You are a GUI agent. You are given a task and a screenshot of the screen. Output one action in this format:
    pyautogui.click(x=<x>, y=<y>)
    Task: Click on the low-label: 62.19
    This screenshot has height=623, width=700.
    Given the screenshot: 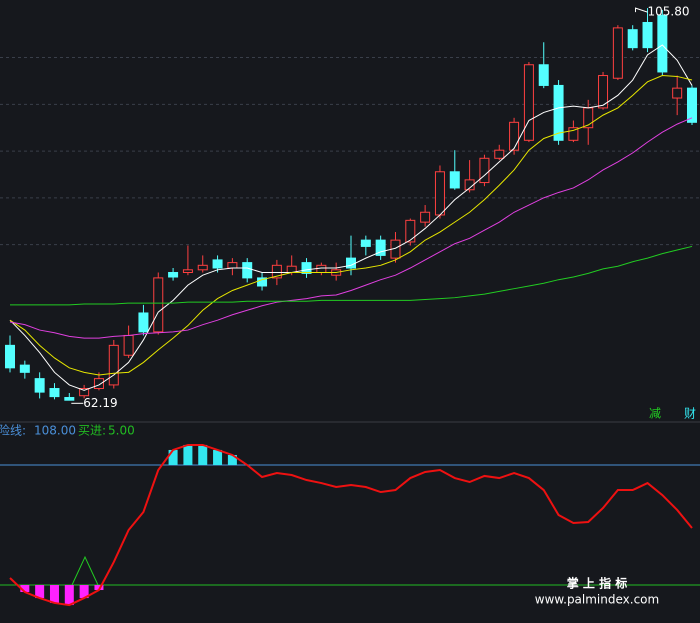 What is the action you would take?
    pyautogui.click(x=100, y=403)
    